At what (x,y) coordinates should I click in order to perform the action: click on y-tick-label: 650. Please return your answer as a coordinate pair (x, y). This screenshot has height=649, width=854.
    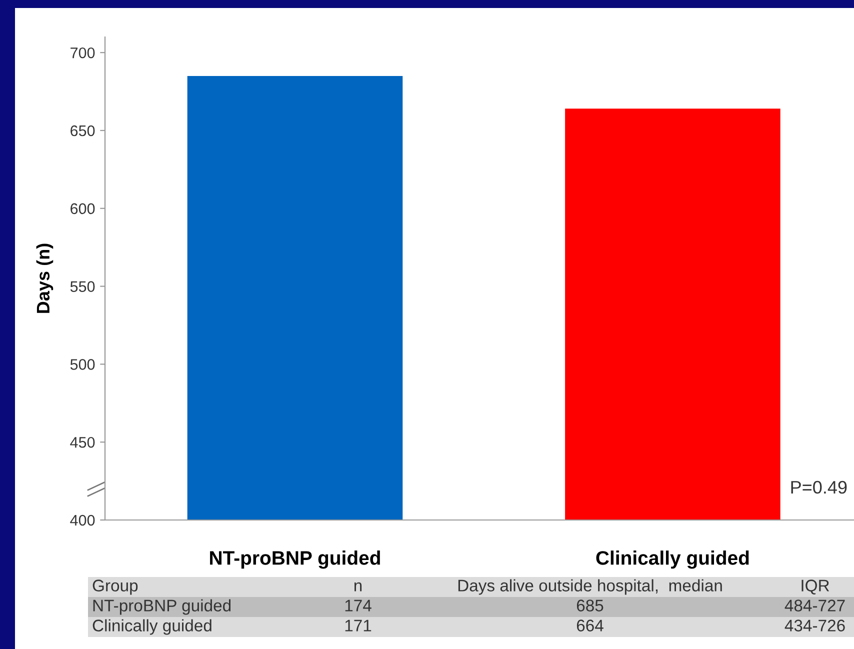
    Looking at the image, I should click on (82, 130).